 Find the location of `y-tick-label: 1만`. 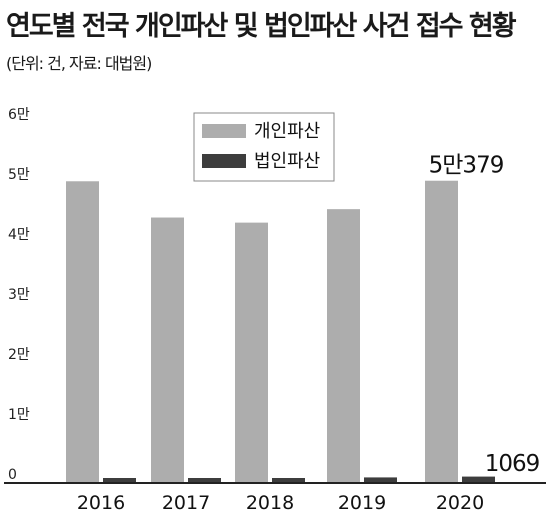

y-tick-label: 1만 is located at coordinates (19, 415).